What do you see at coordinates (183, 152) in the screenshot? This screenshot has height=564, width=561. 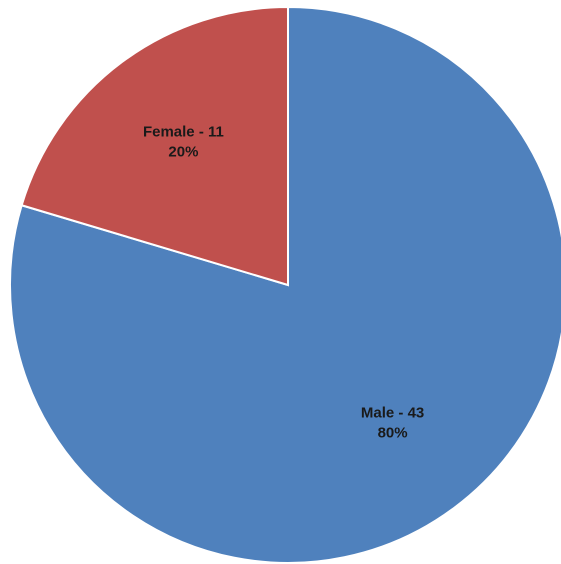 I see `data-label-percent: 20%` at bounding box center [183, 152].